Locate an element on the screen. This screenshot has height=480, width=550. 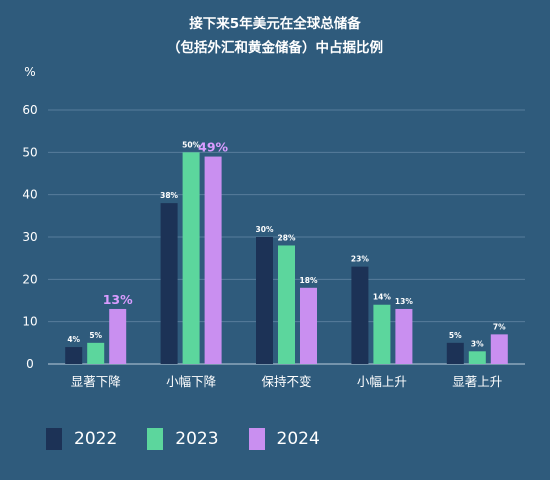
legend-item-2023: 2023 is located at coordinates (183, 439).